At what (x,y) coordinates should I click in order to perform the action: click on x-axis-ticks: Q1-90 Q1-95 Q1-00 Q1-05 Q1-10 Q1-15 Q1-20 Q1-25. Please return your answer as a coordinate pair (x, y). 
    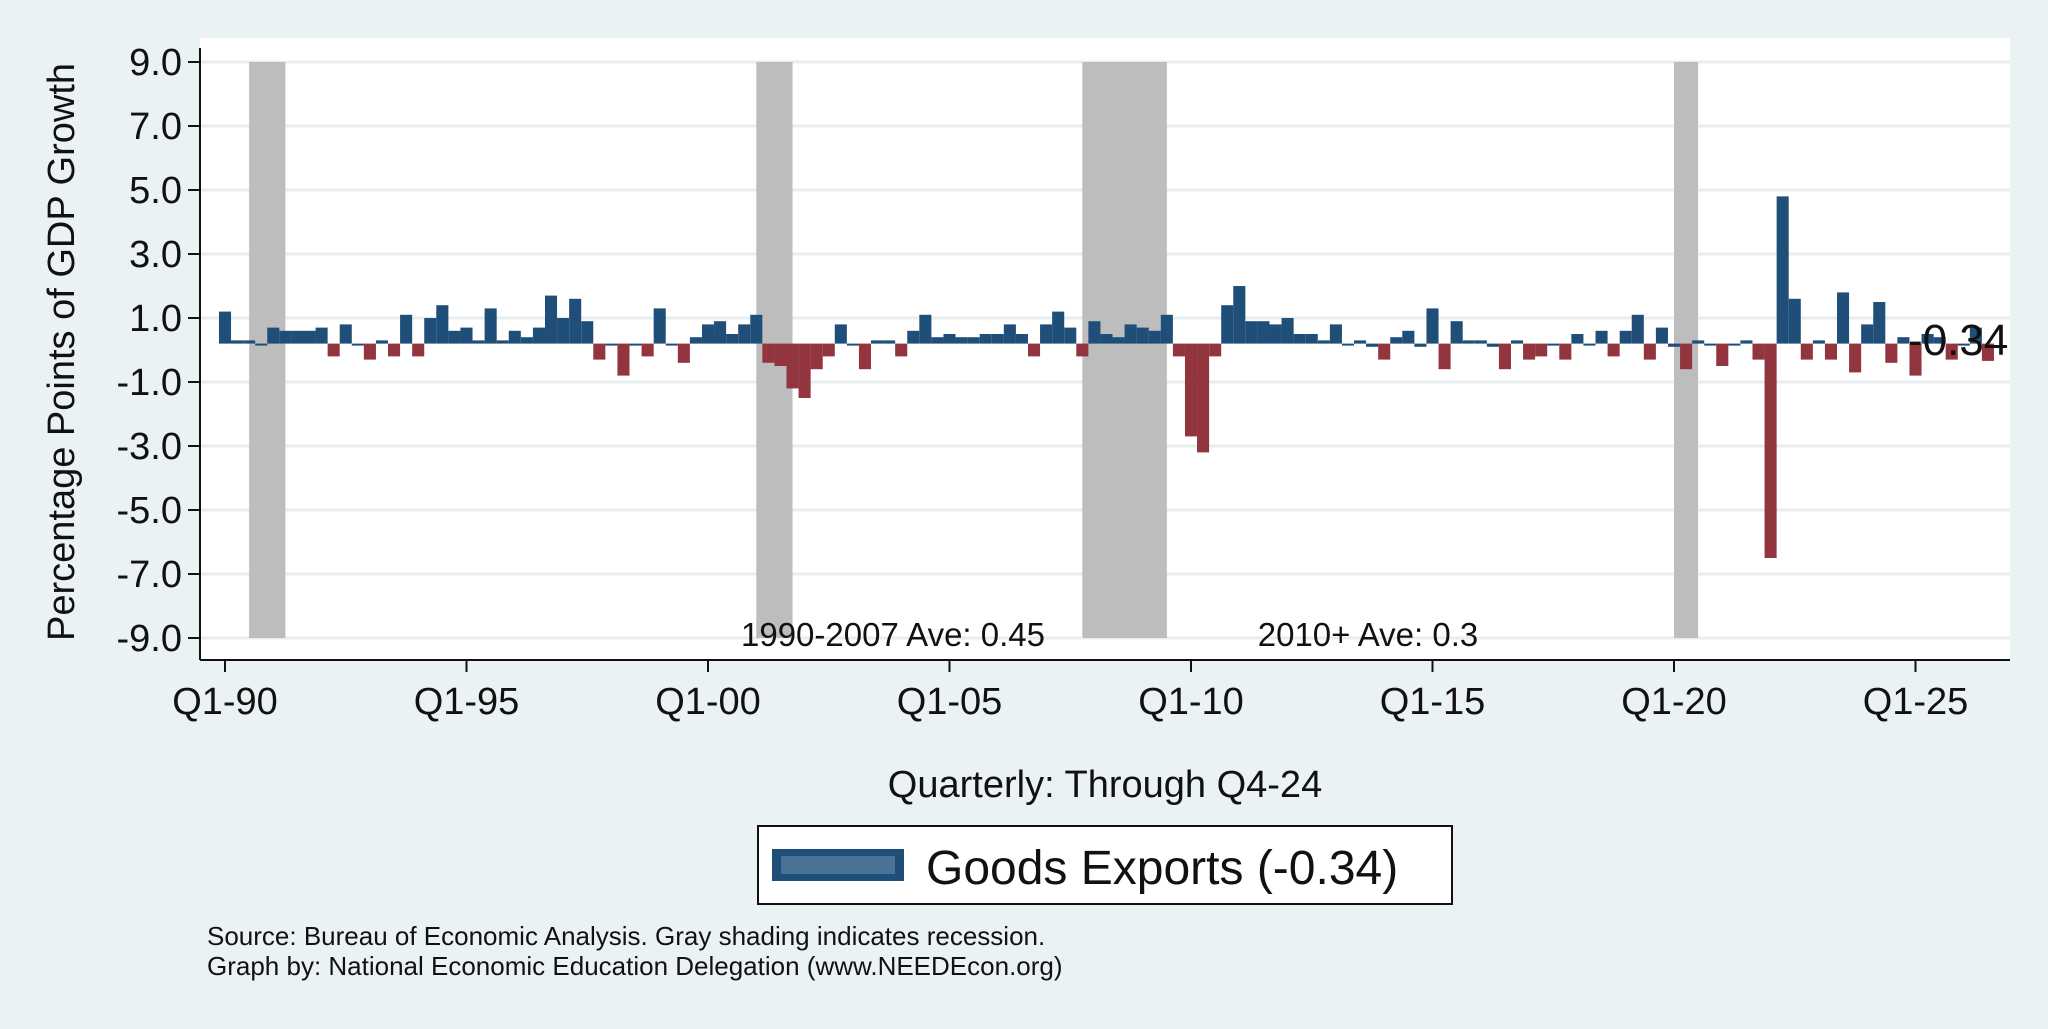
    Looking at the image, I should click on (1070, 691).